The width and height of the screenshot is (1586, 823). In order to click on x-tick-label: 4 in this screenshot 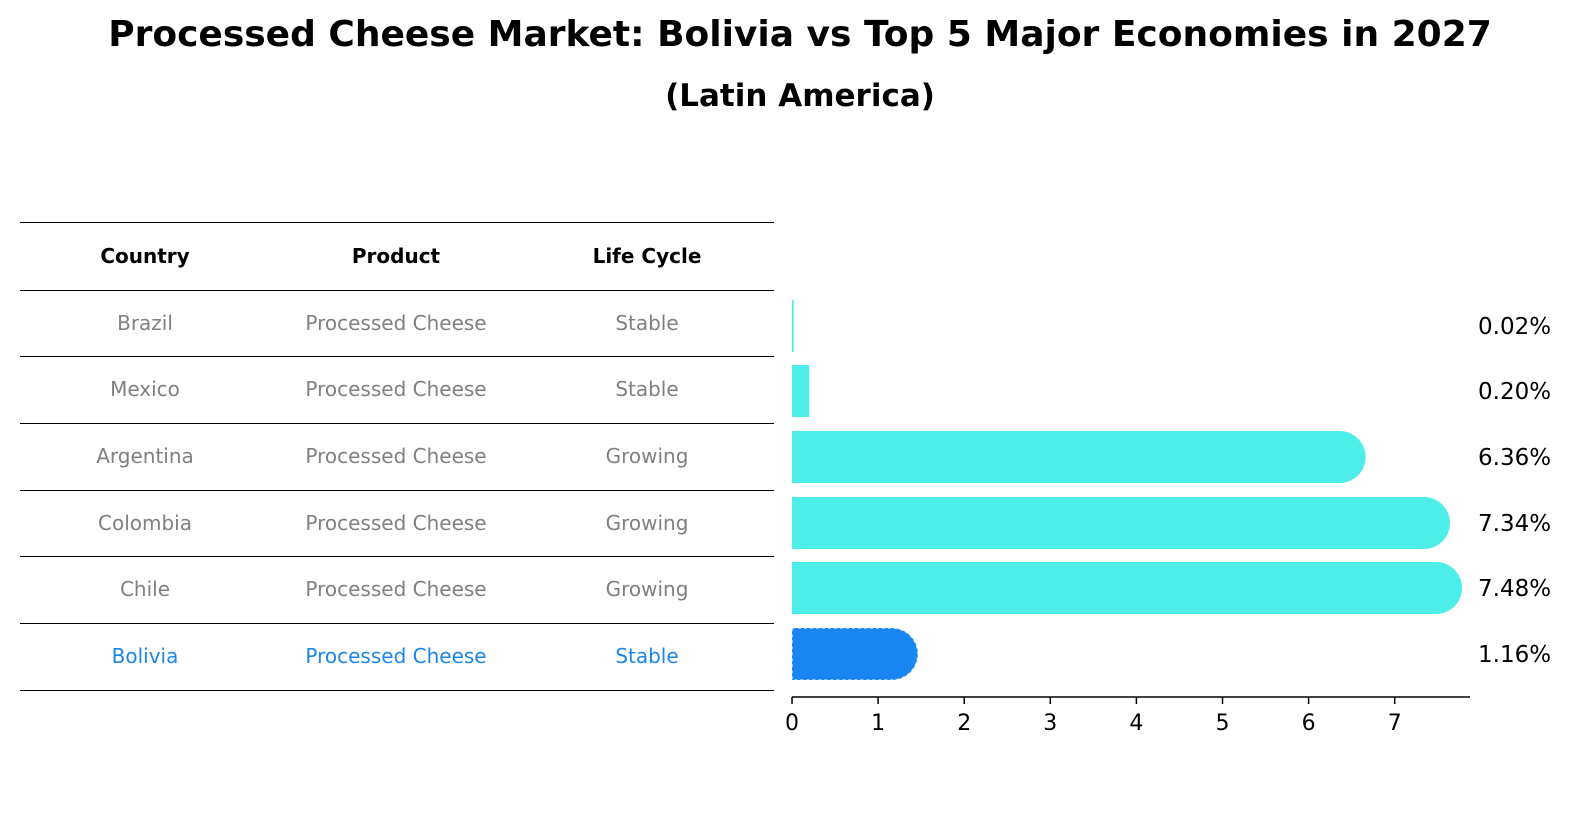, I will do `click(1136, 723)`.